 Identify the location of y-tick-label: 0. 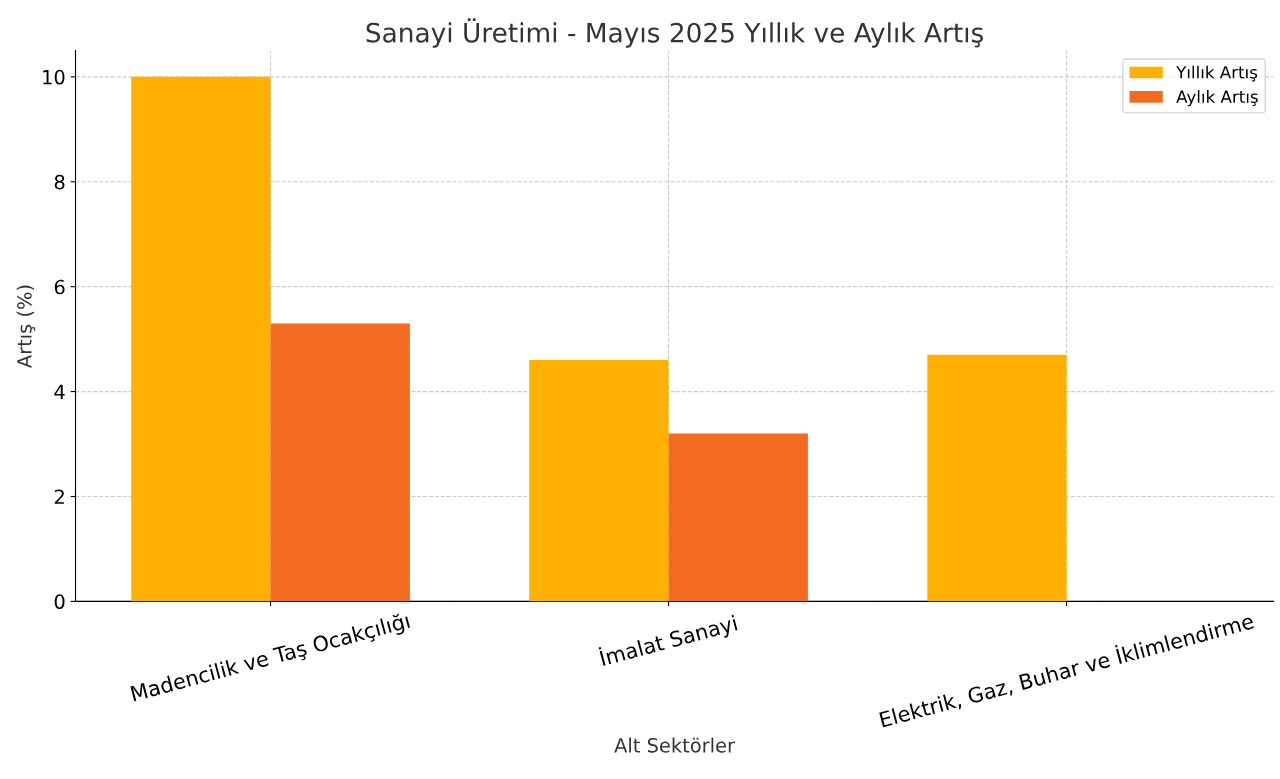
(59, 602).